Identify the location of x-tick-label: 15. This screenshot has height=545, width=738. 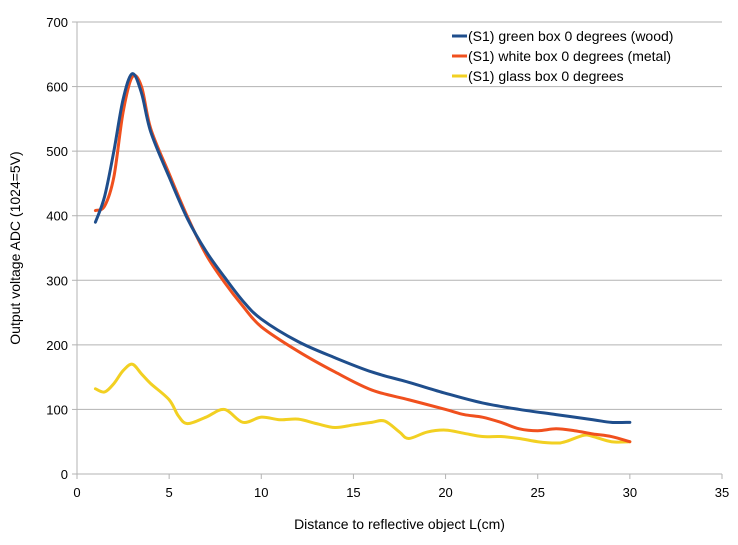
(353, 492).